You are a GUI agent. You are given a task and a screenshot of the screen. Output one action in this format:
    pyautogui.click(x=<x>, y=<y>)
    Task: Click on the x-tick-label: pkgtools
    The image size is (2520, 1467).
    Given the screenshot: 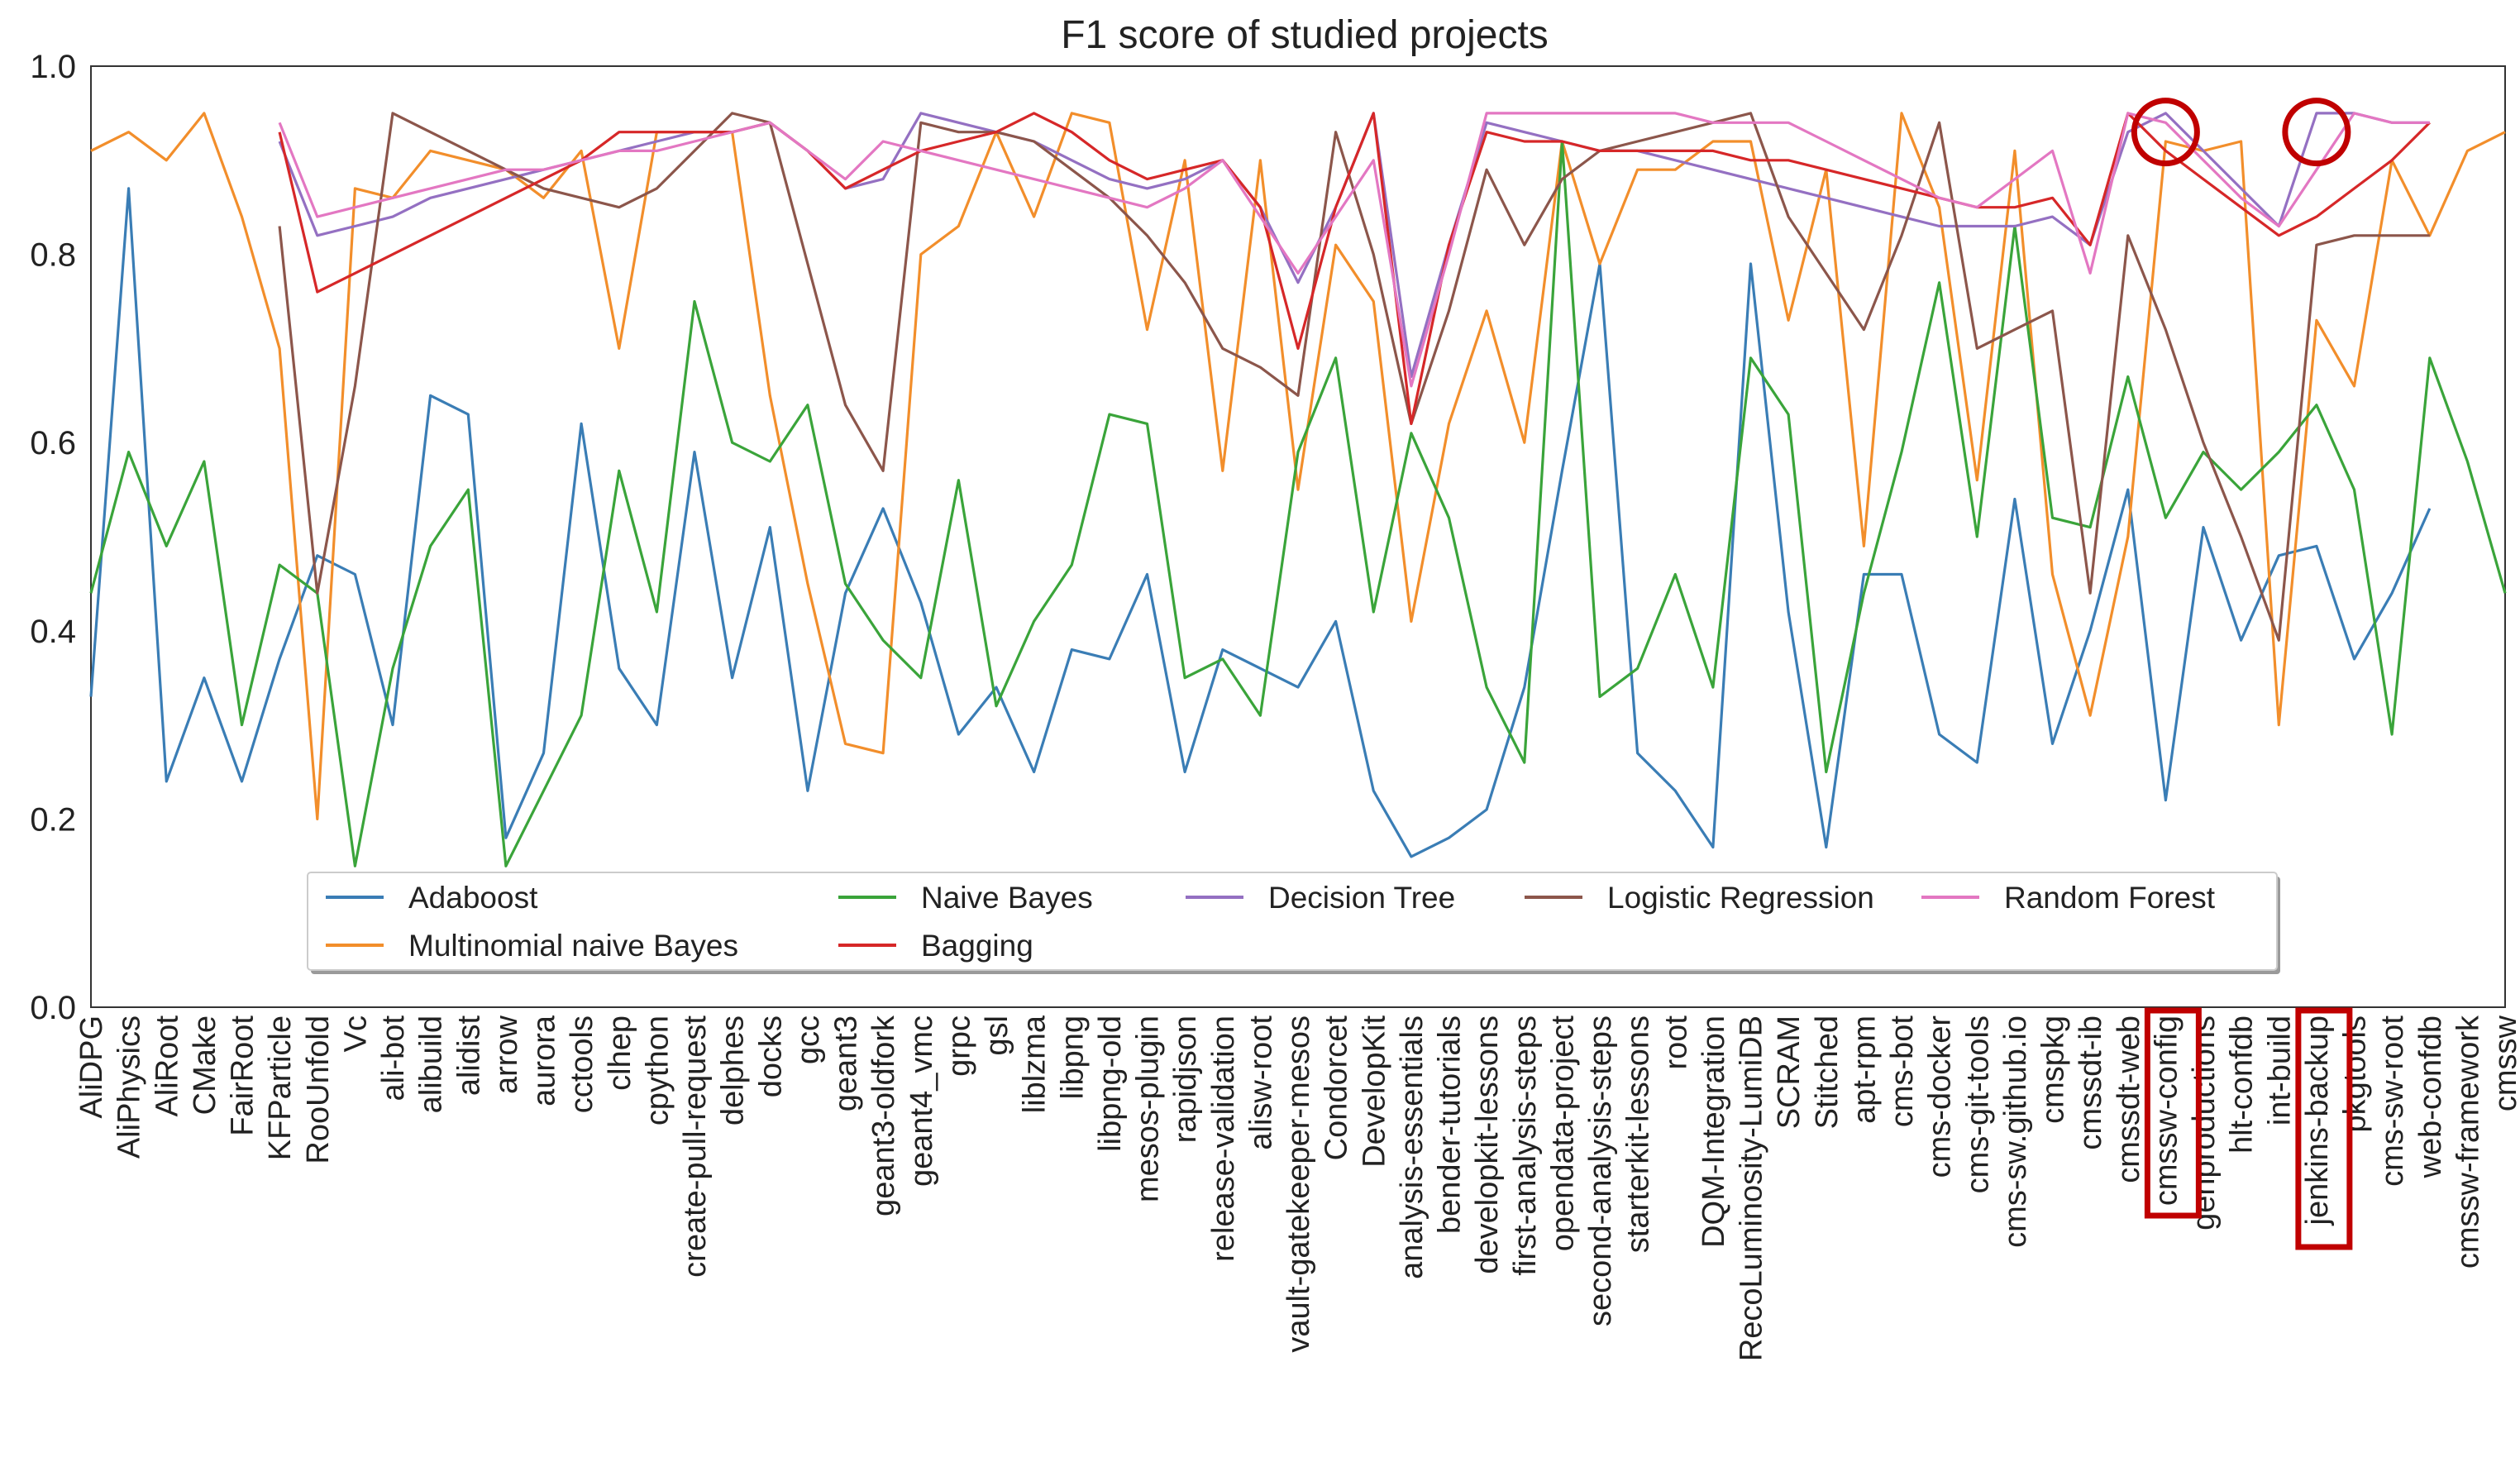 What is the action you would take?
    pyautogui.click(x=2355, y=1074)
    